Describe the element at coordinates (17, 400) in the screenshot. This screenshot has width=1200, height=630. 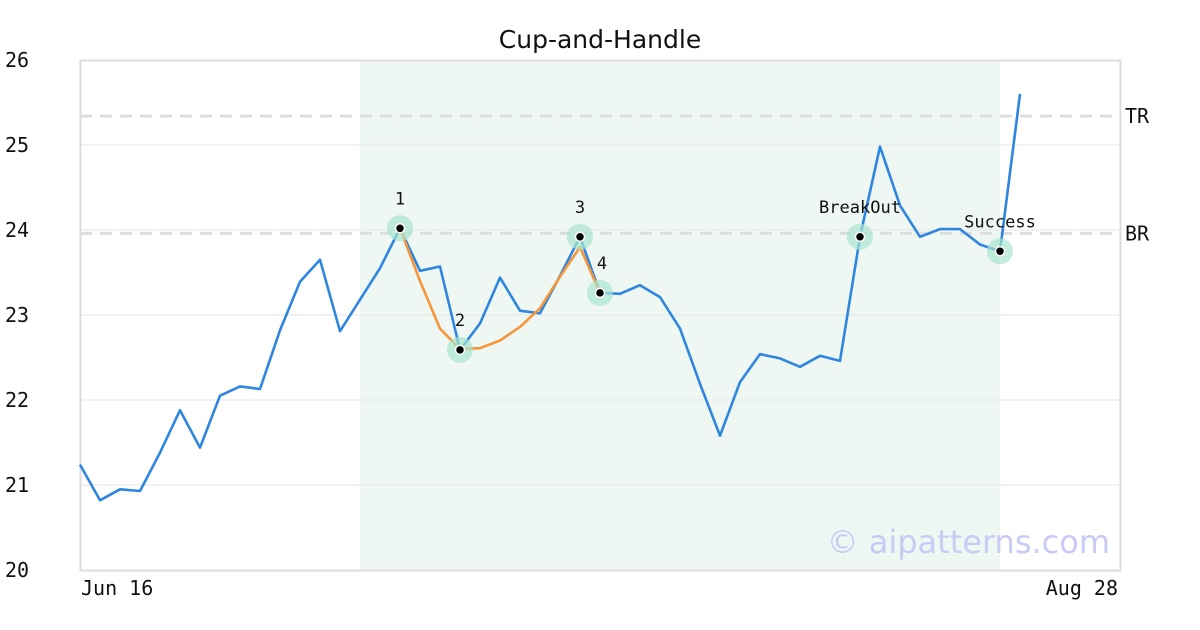
I see `y-tick-label: 22` at that location.